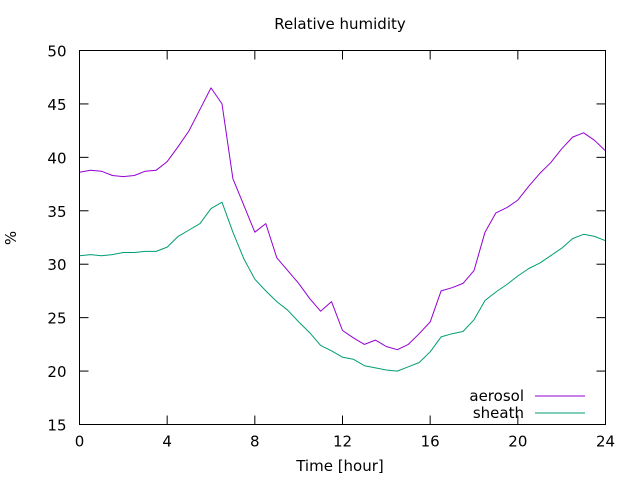  Describe the element at coordinates (255, 442) in the screenshot. I see `x-tick-label: 8` at that location.